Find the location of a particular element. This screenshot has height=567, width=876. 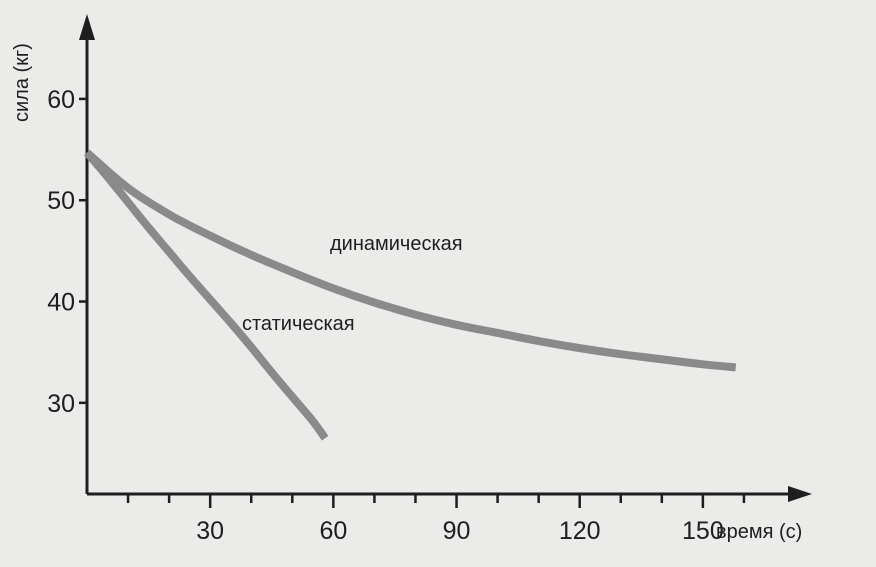

y-tick-label: 40 is located at coordinates (61, 303).